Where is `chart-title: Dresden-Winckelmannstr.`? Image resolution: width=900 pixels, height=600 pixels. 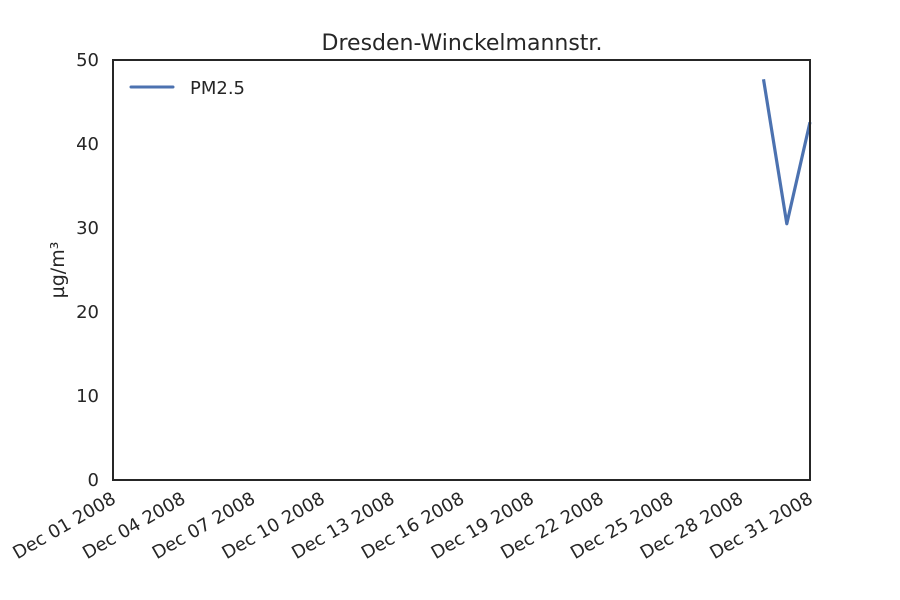
chart-title: Dresden-Winckelmannstr. is located at coordinates (462, 43).